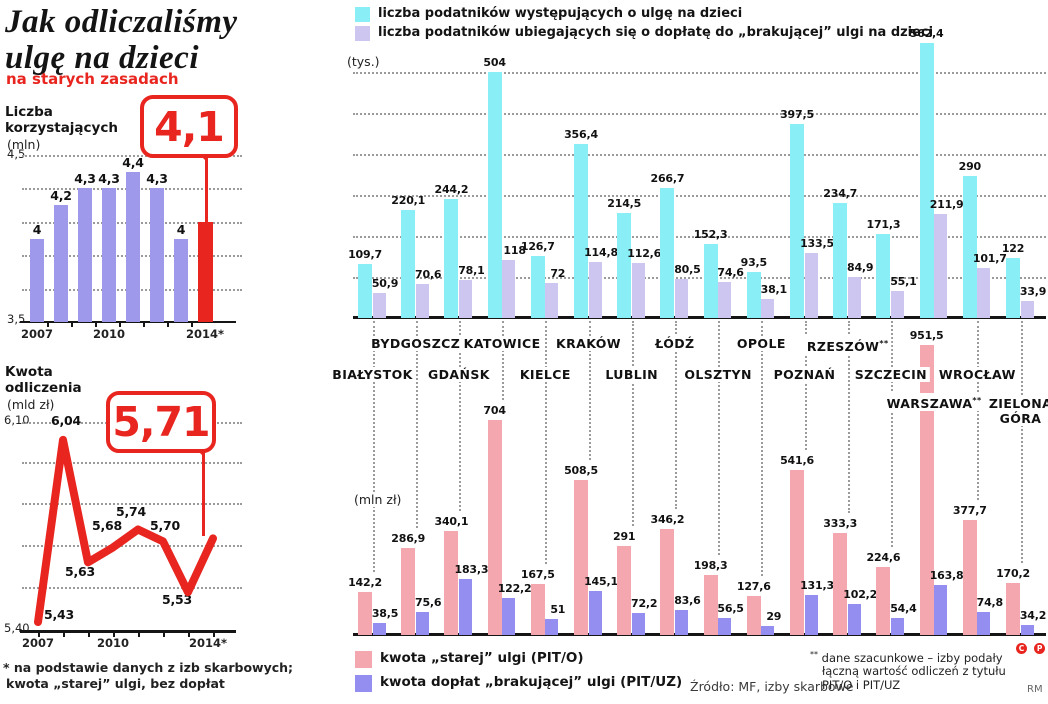 This screenshot has width=1048, height=704. What do you see at coordinates (408, 538) in the screenshot?
I see `bar-value-label: 286,9` at bounding box center [408, 538].